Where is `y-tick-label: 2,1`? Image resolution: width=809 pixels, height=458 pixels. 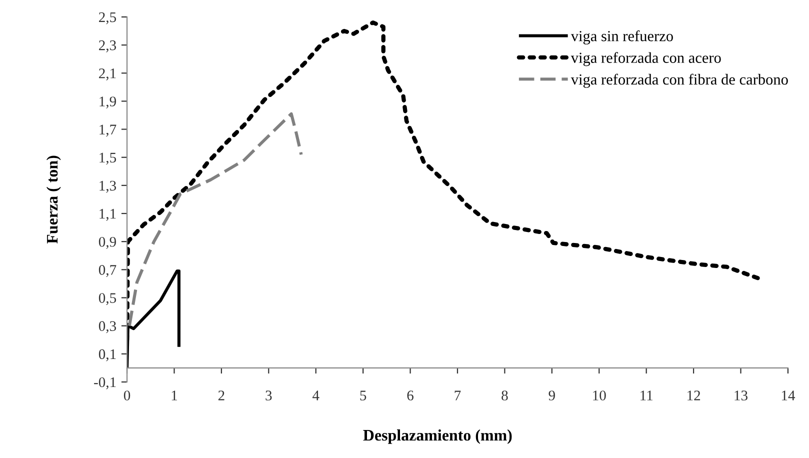
y-tick-label: 2,1 is located at coordinates (107, 74).